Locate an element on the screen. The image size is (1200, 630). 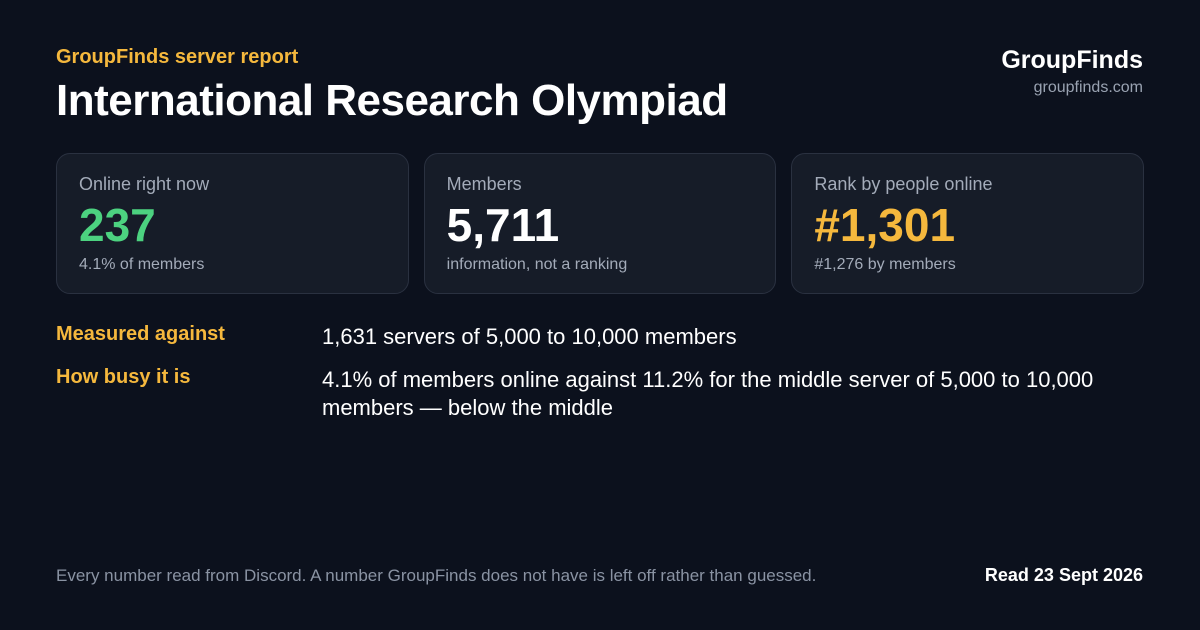
members-card: Members 5,711 information, not a ranking is located at coordinates (600, 223).